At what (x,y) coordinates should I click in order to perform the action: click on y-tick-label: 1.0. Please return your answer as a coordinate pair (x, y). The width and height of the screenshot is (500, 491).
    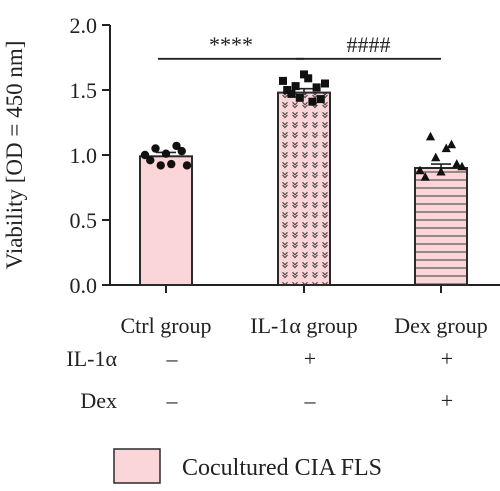
    Looking at the image, I should click on (84, 155).